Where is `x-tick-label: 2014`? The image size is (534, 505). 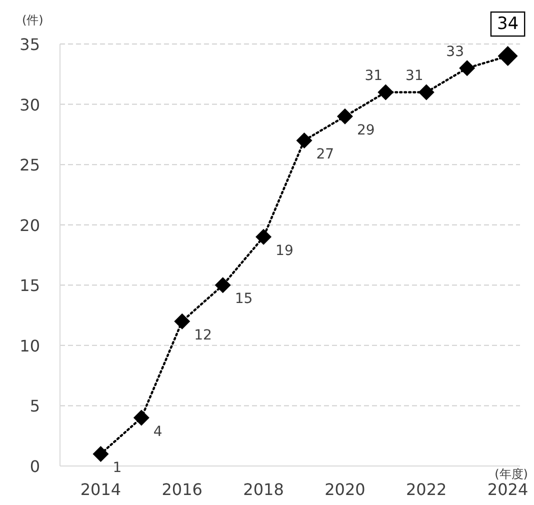 x-tick-label: 2014 is located at coordinates (101, 489).